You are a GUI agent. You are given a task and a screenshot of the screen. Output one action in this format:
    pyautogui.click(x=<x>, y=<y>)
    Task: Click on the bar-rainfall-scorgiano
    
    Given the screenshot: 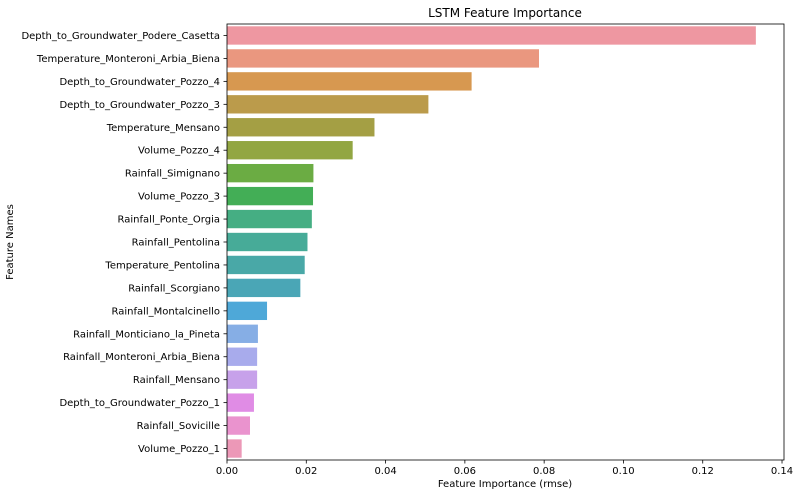 What is the action you would take?
    pyautogui.click(x=264, y=288)
    